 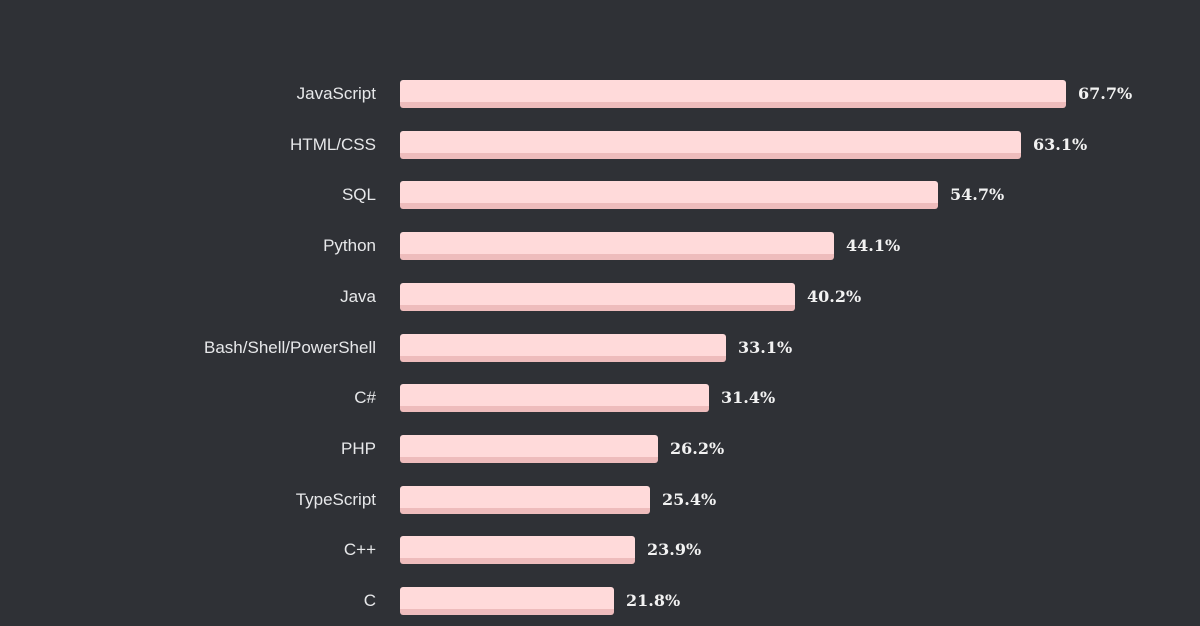 I want to click on value-label: 21.8%, so click(x=653, y=600).